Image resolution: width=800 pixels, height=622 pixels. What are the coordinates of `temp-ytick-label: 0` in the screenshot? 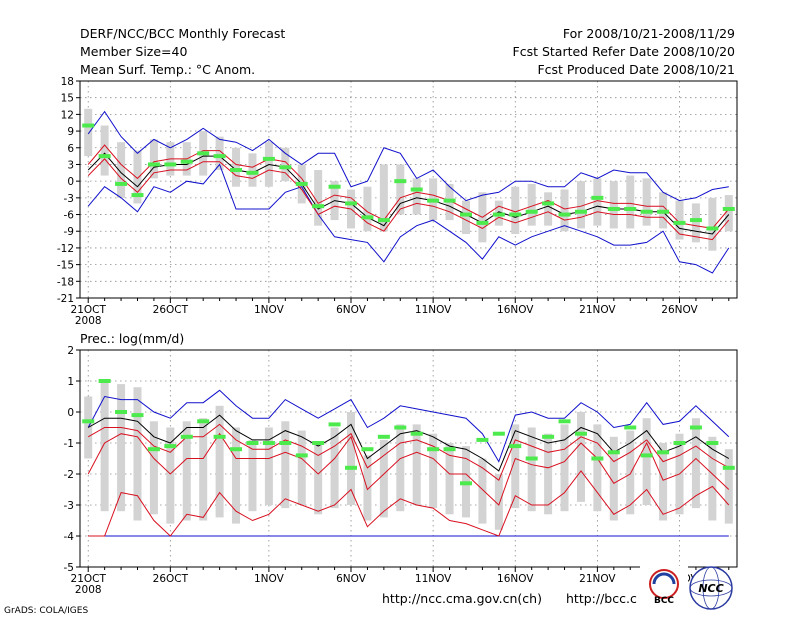 It's located at (70, 182).